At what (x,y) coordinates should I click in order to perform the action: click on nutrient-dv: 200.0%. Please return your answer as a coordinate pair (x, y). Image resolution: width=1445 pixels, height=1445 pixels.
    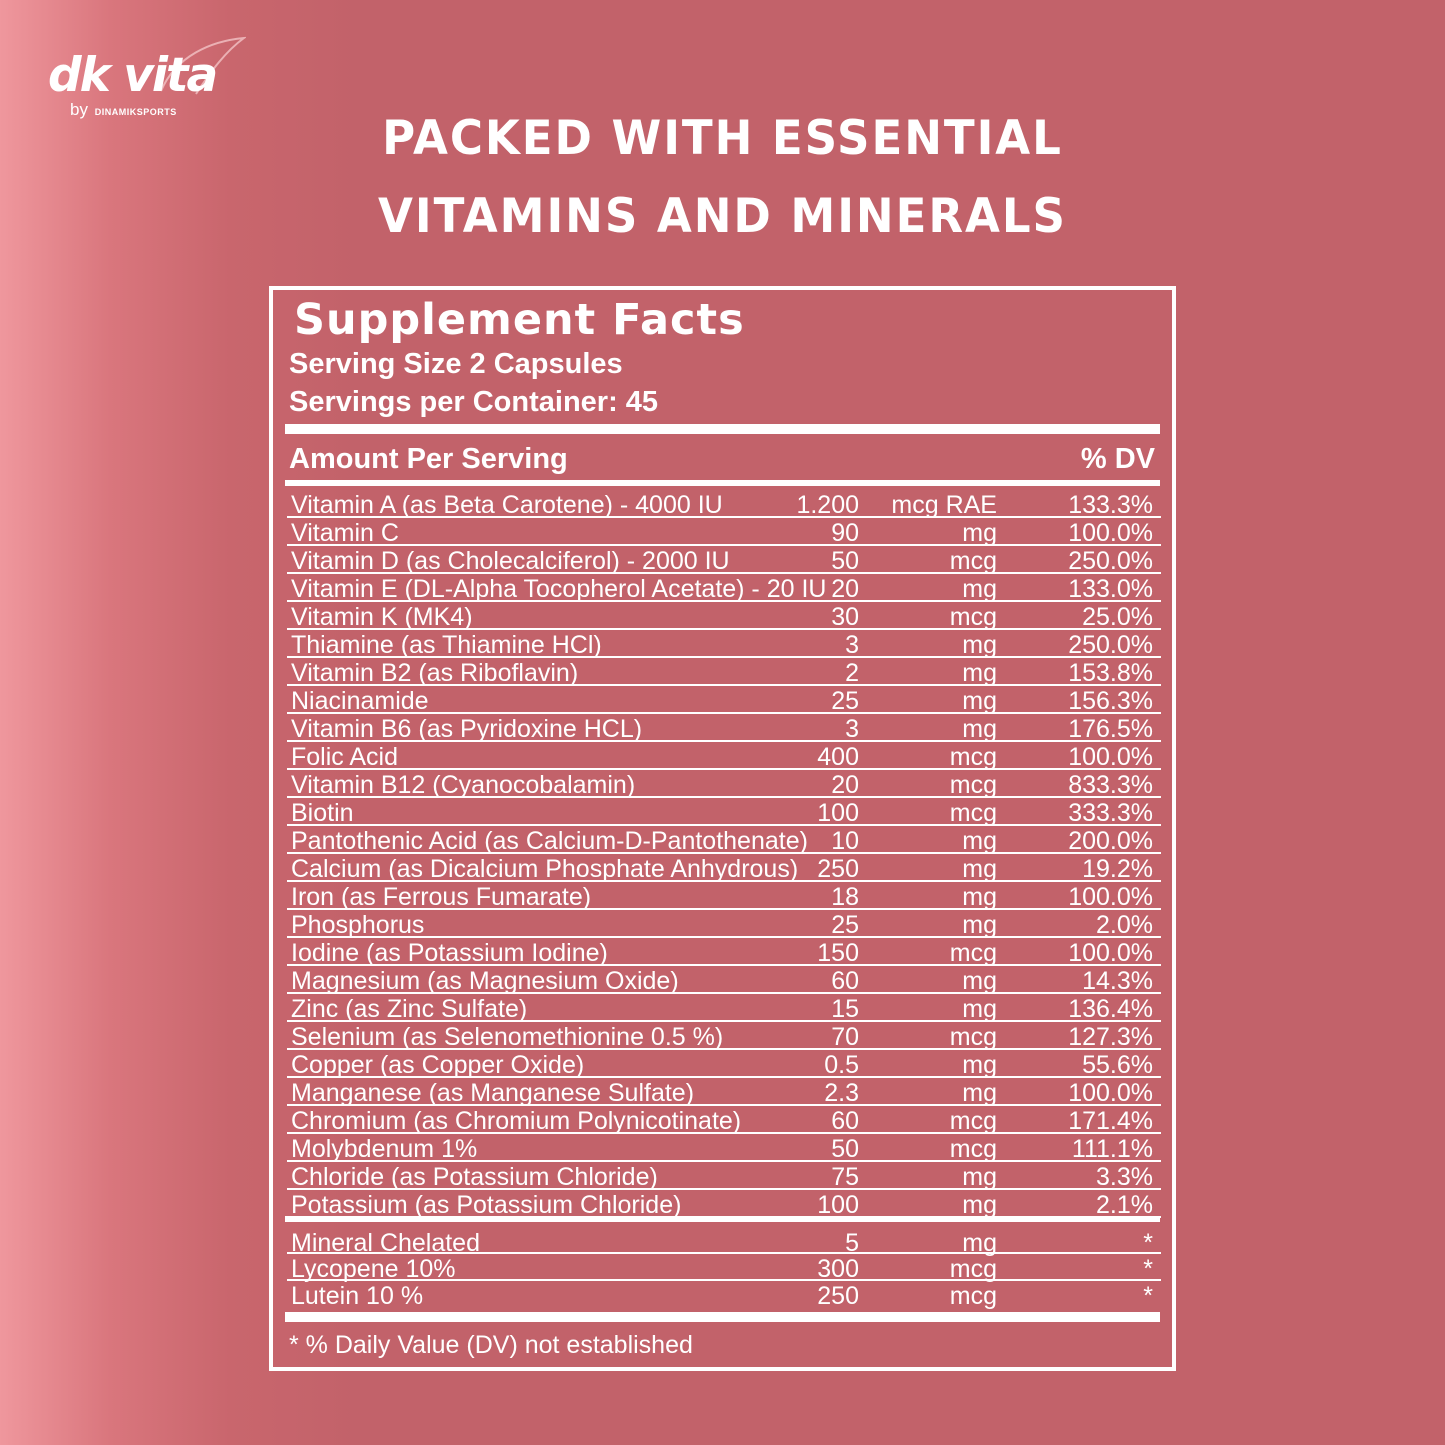
    Looking at the image, I should click on (1110, 841).